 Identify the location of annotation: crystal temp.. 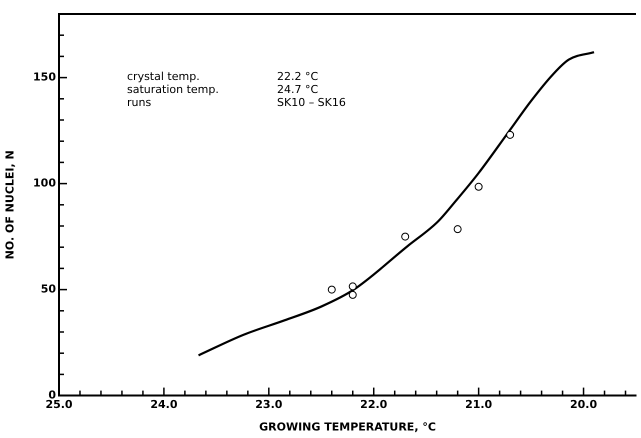
(163, 76).